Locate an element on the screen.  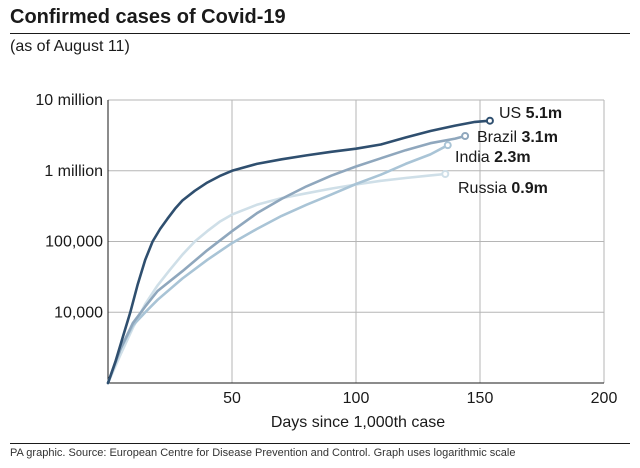
y-tick-label: 100,000 is located at coordinates (74, 242).